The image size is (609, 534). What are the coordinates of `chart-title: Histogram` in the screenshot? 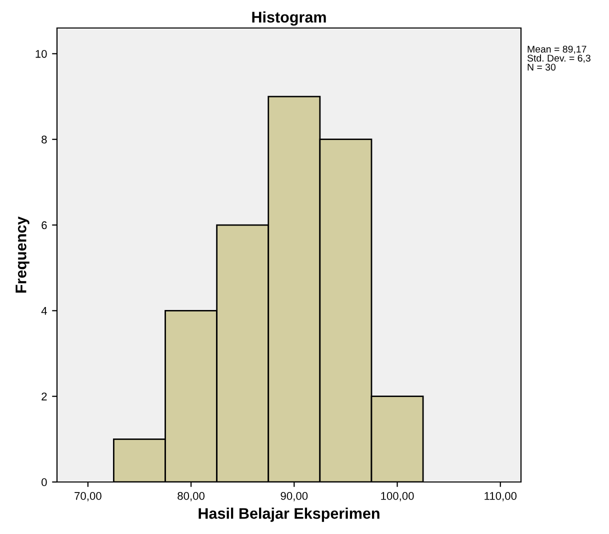 It's located at (289, 18).